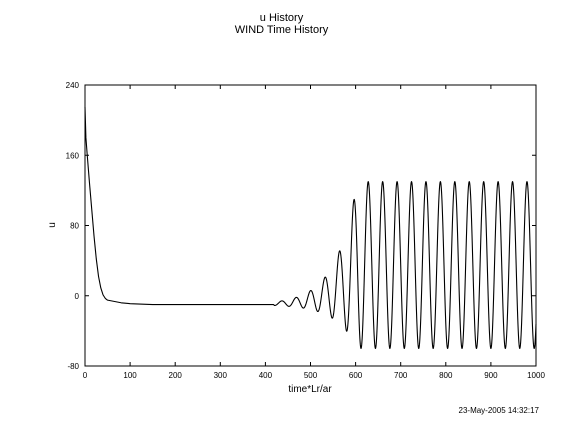  What do you see at coordinates (77, 296) in the screenshot?
I see `y-tick-label: 0` at bounding box center [77, 296].